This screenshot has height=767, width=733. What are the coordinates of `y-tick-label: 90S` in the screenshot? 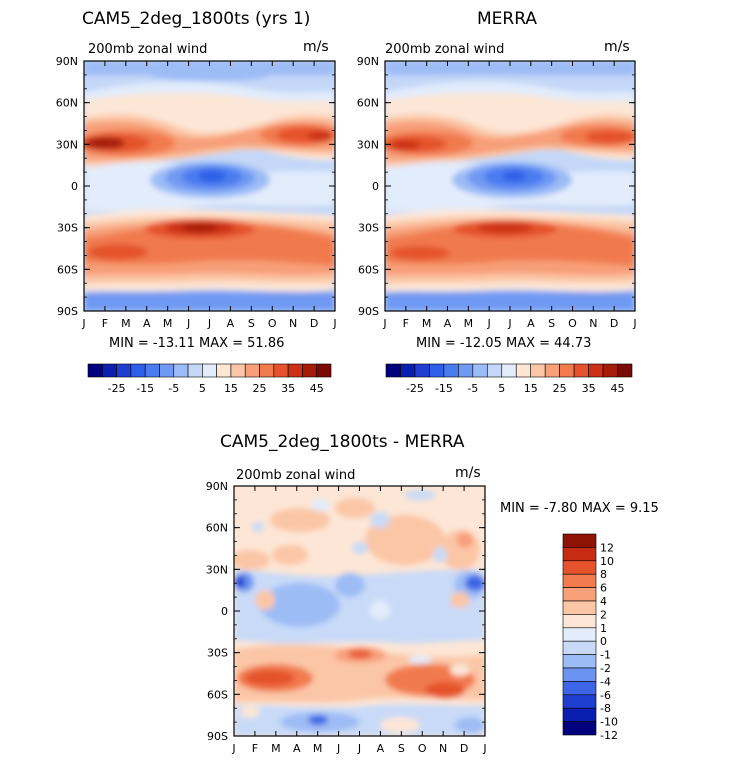 It's located at (368, 311).